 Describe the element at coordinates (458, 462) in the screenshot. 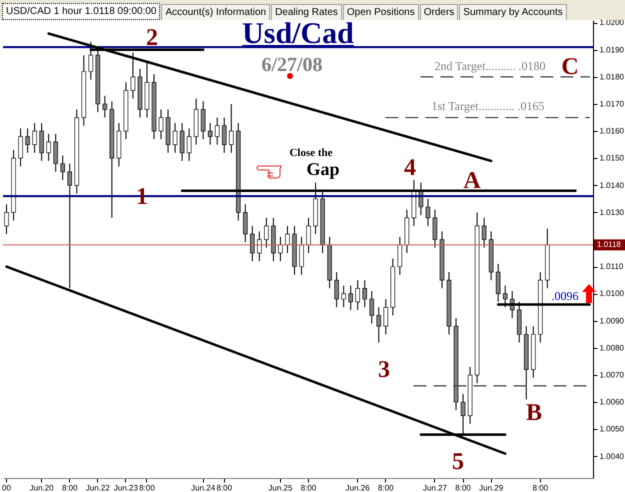

I see `annotation: 5` at that location.